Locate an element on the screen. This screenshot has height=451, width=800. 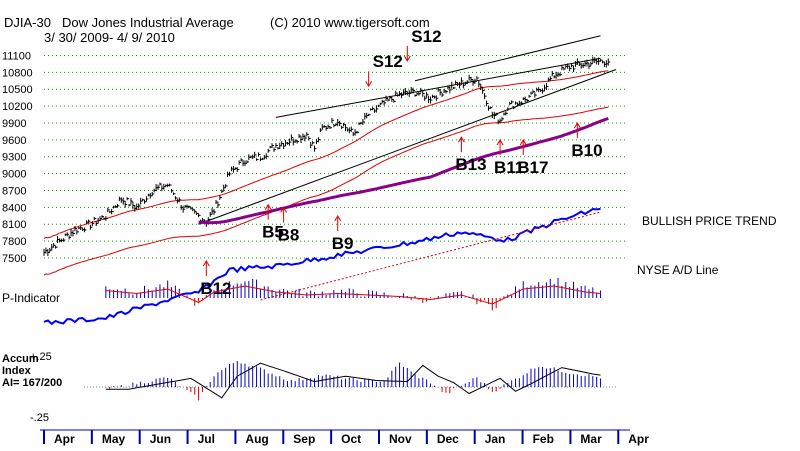
y-tick-label: 9600 is located at coordinates (14, 141).